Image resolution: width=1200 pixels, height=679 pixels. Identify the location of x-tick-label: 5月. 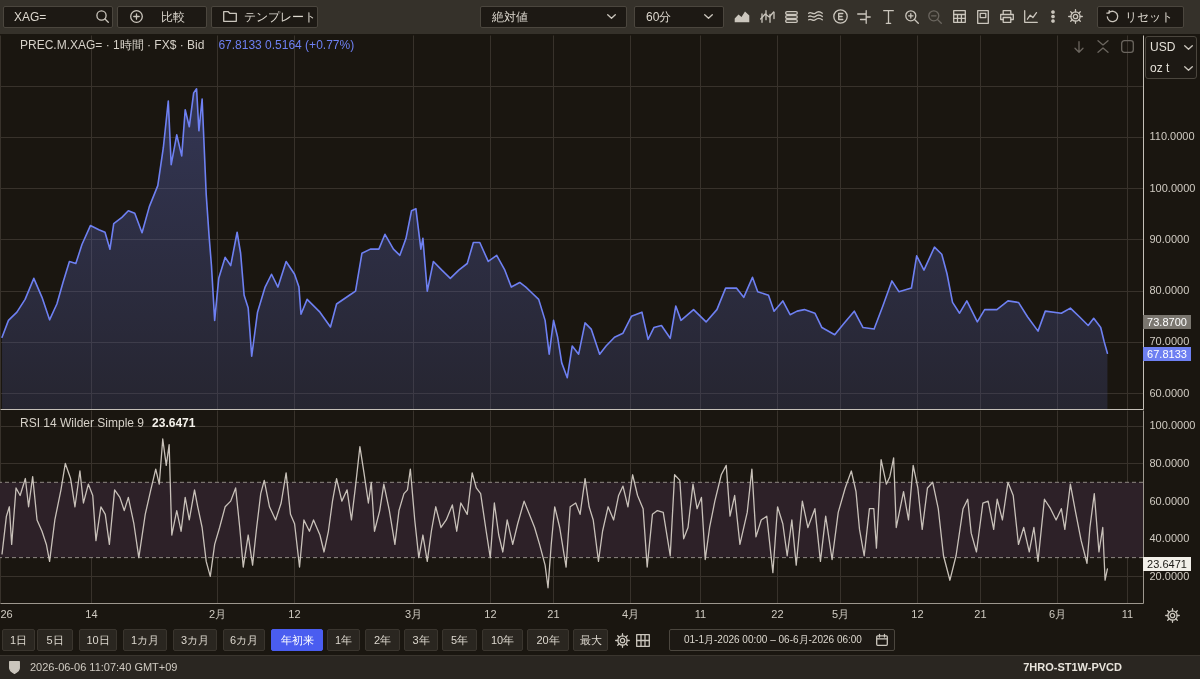
(840, 613).